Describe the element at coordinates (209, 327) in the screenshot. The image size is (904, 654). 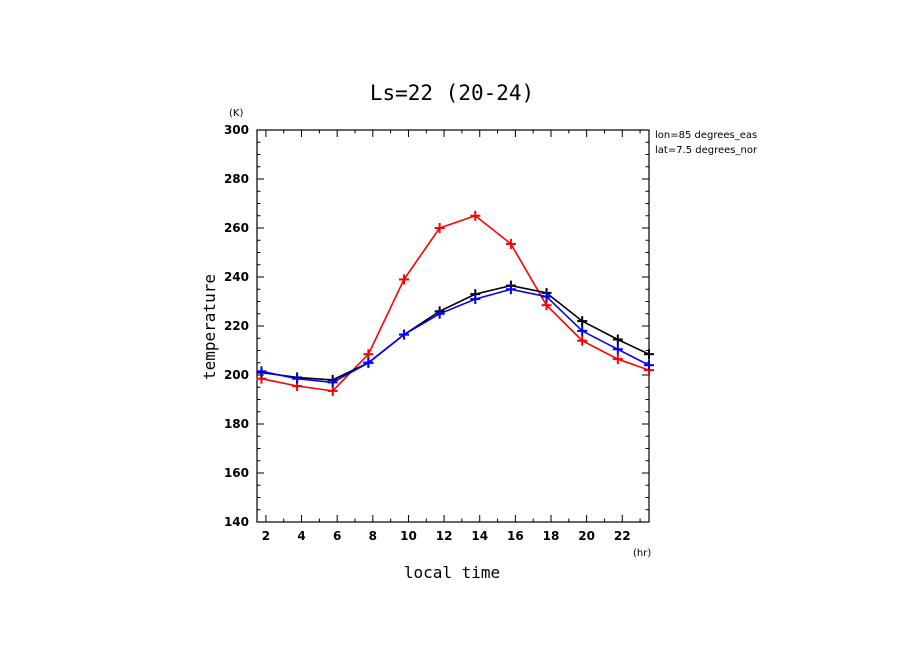
I see `y-axis-label: temperature` at that location.